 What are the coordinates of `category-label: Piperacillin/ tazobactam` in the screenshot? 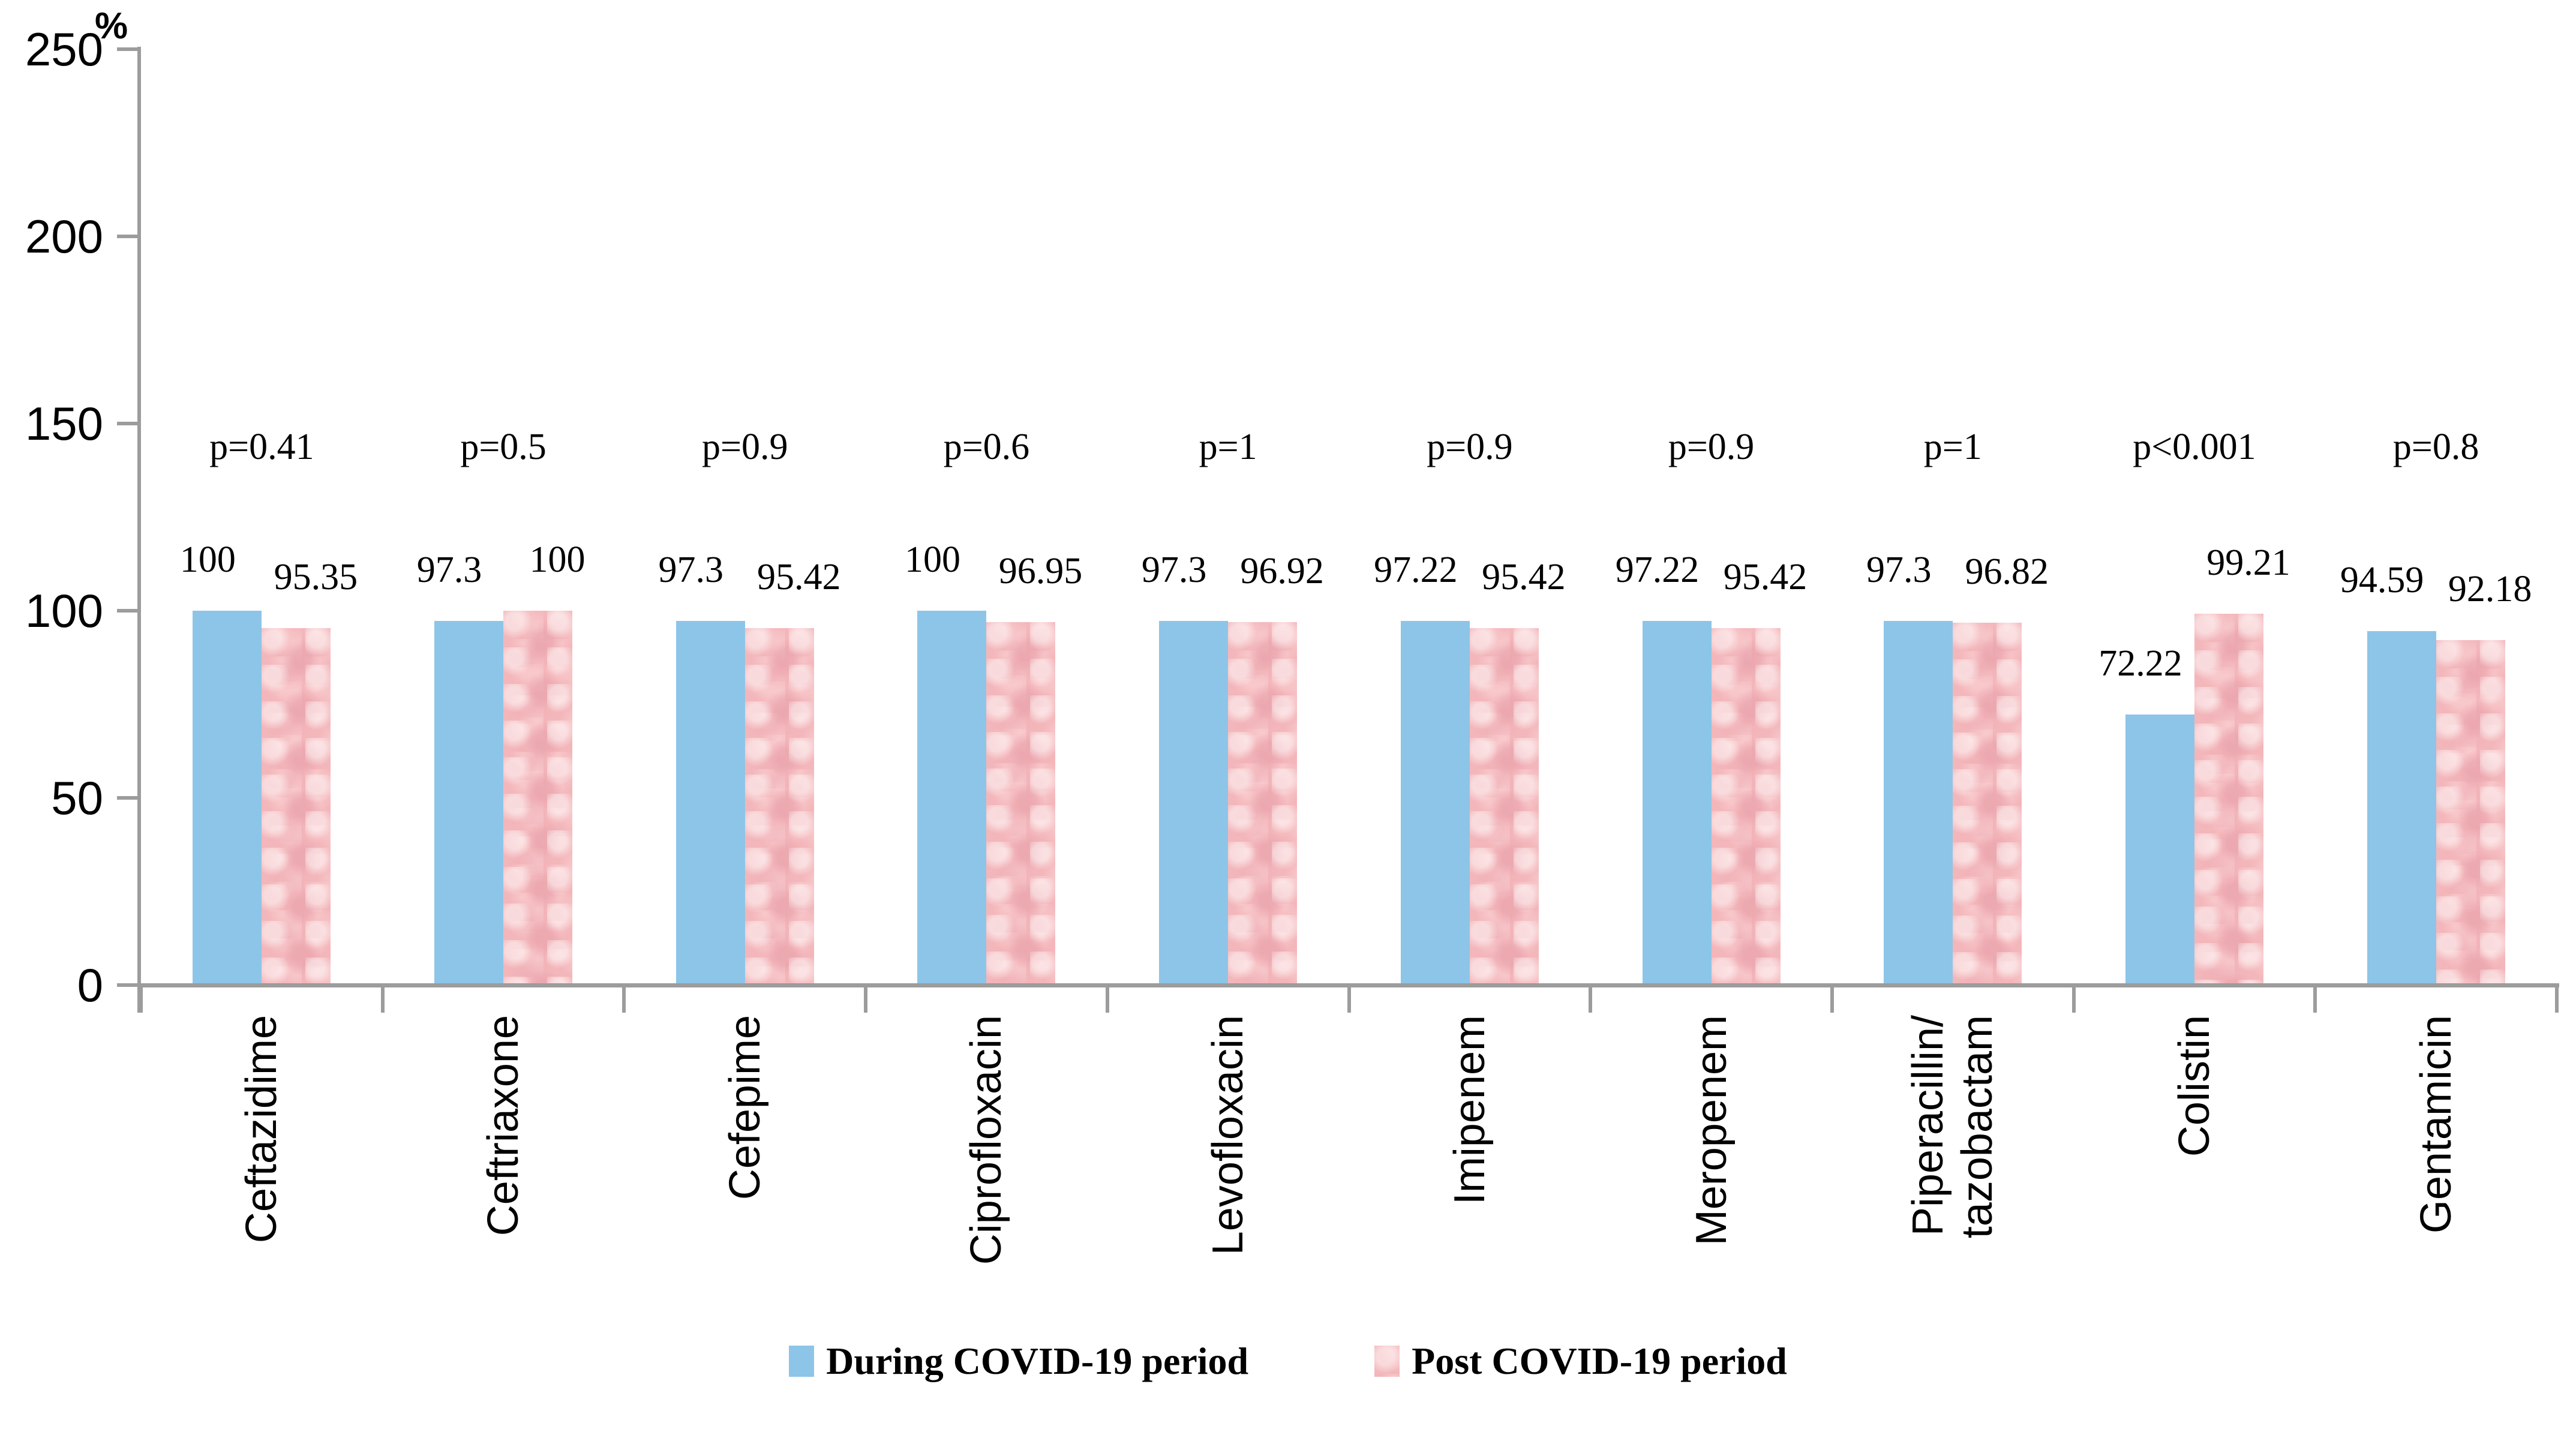 It's located at (1953, 1127).